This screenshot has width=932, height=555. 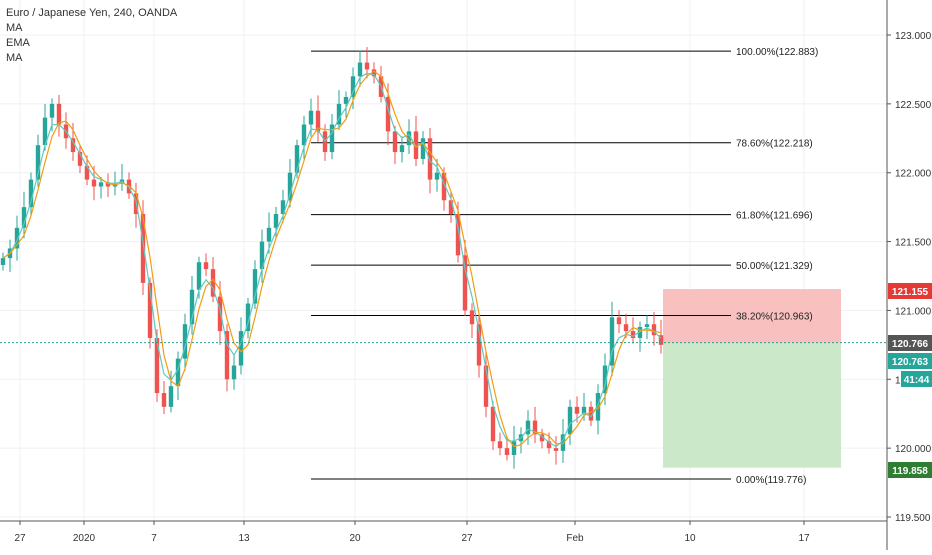 What do you see at coordinates (777, 52) in the screenshot?
I see `fib-level-label: 100.00%(122.883)` at bounding box center [777, 52].